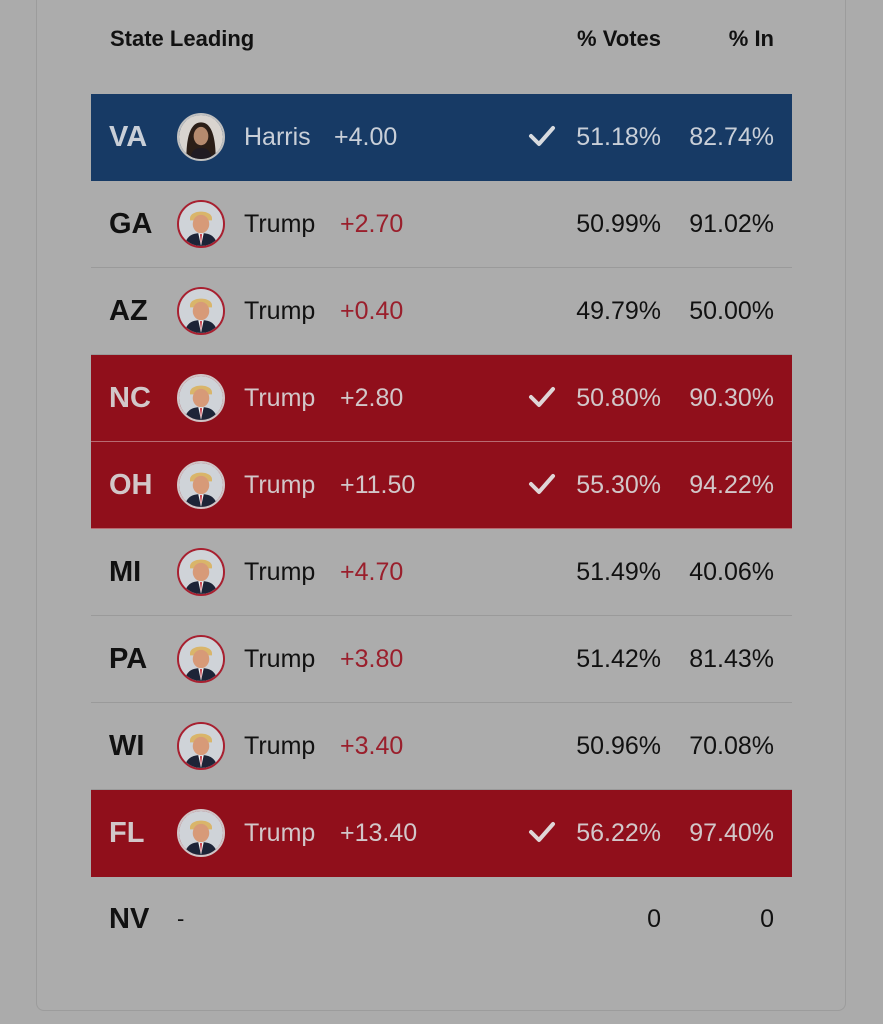  What do you see at coordinates (201, 137) in the screenshot?
I see `harris-avatar-icon` at bounding box center [201, 137].